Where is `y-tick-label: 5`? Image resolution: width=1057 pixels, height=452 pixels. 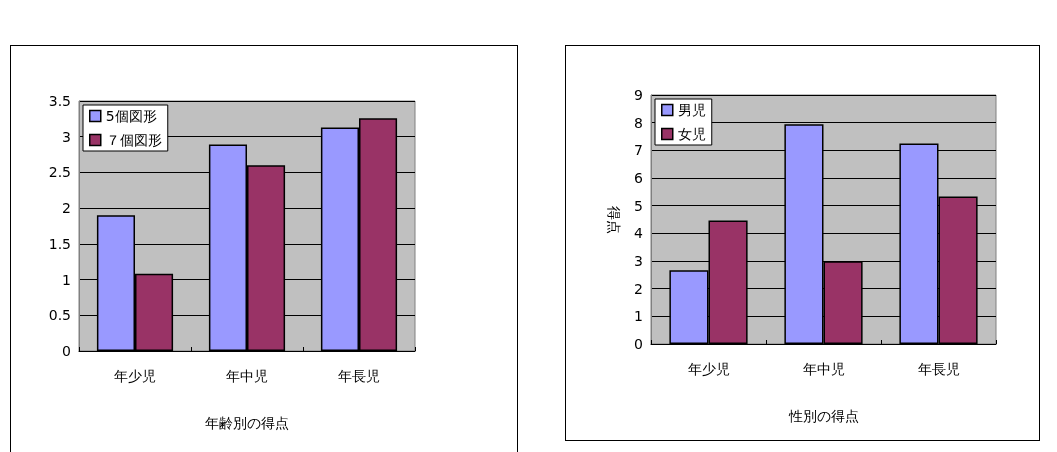
y-tick-label: 5 is located at coordinates (638, 205).